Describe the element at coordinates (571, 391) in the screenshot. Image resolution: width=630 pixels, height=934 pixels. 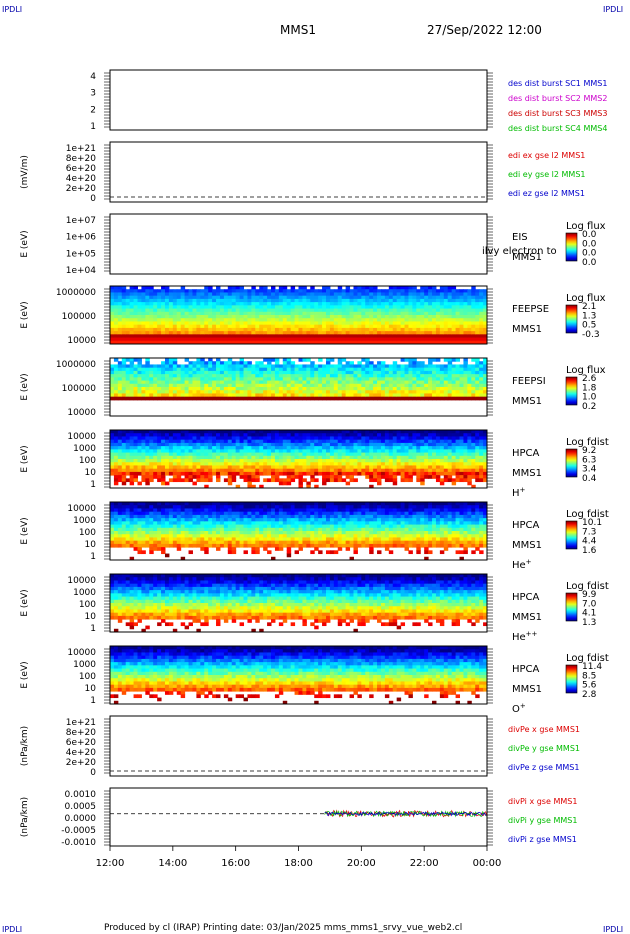
I see `colorbar` at that location.